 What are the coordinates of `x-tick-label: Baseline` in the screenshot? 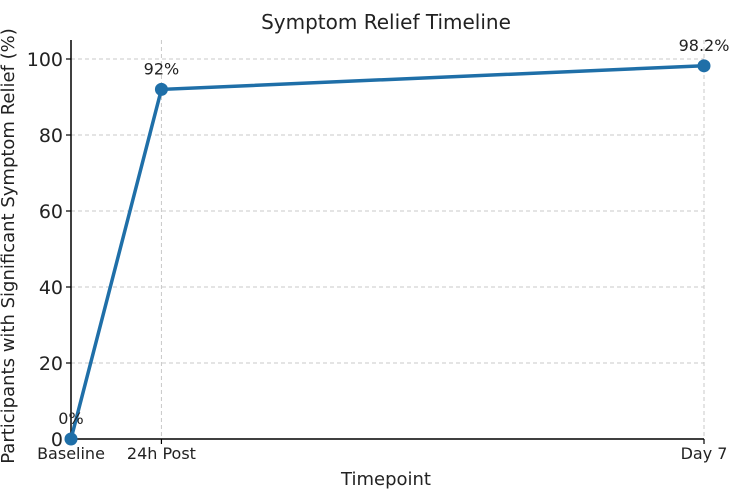 It's located at (71, 453).